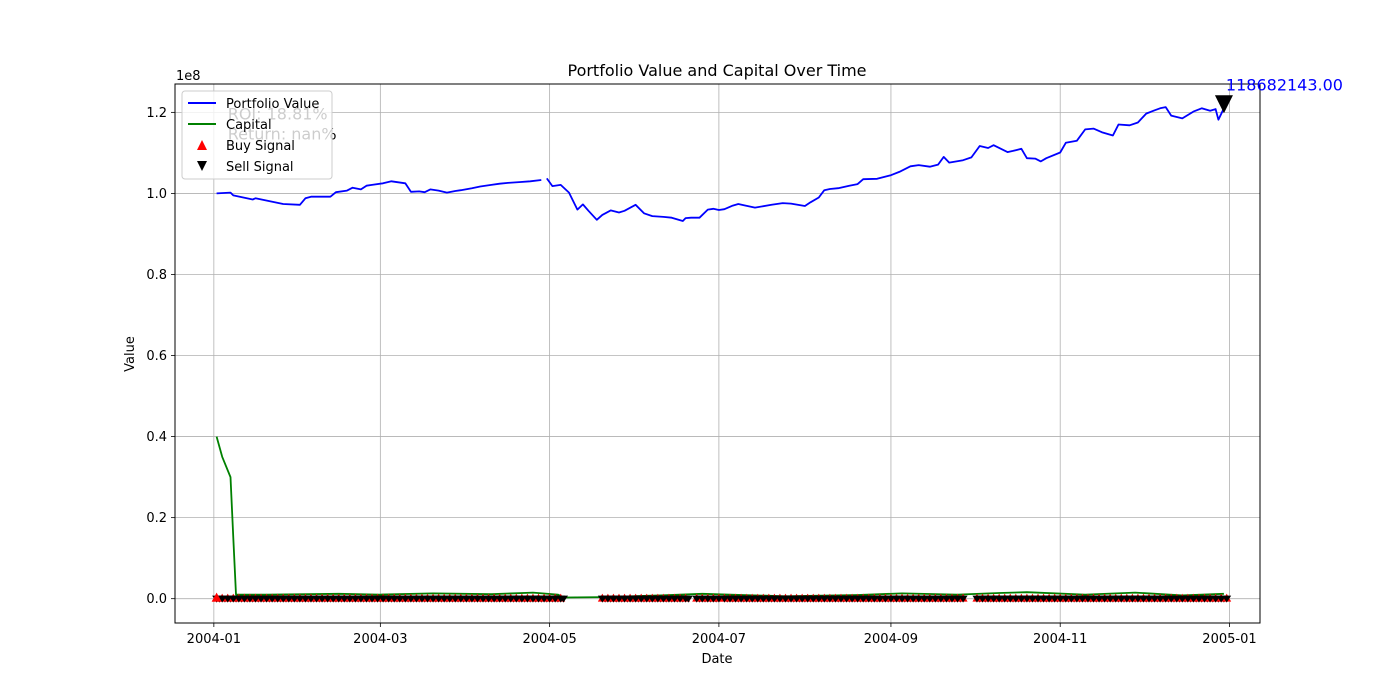 This screenshot has height=700, width=1400. I want to click on y-tick-label: 1.2, so click(156, 113).